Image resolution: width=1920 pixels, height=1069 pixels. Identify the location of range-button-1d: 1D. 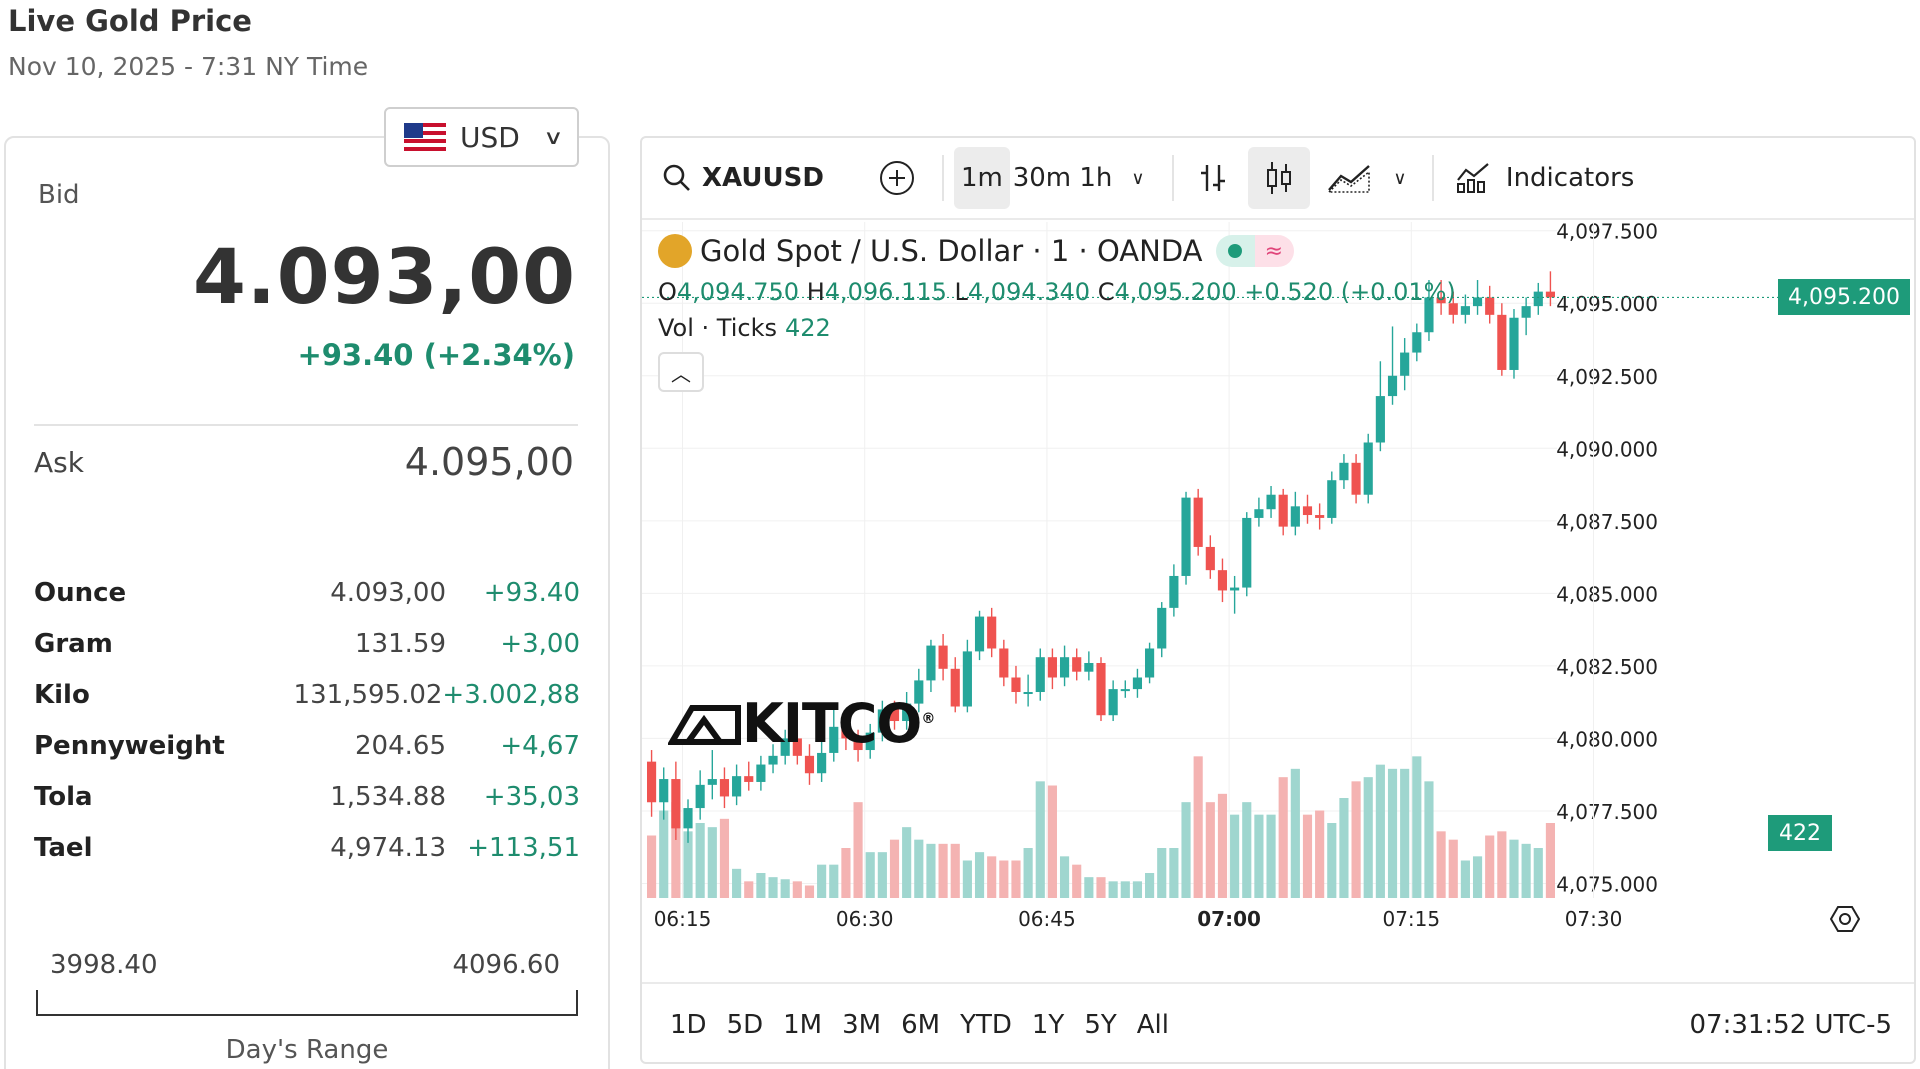
(688, 1025).